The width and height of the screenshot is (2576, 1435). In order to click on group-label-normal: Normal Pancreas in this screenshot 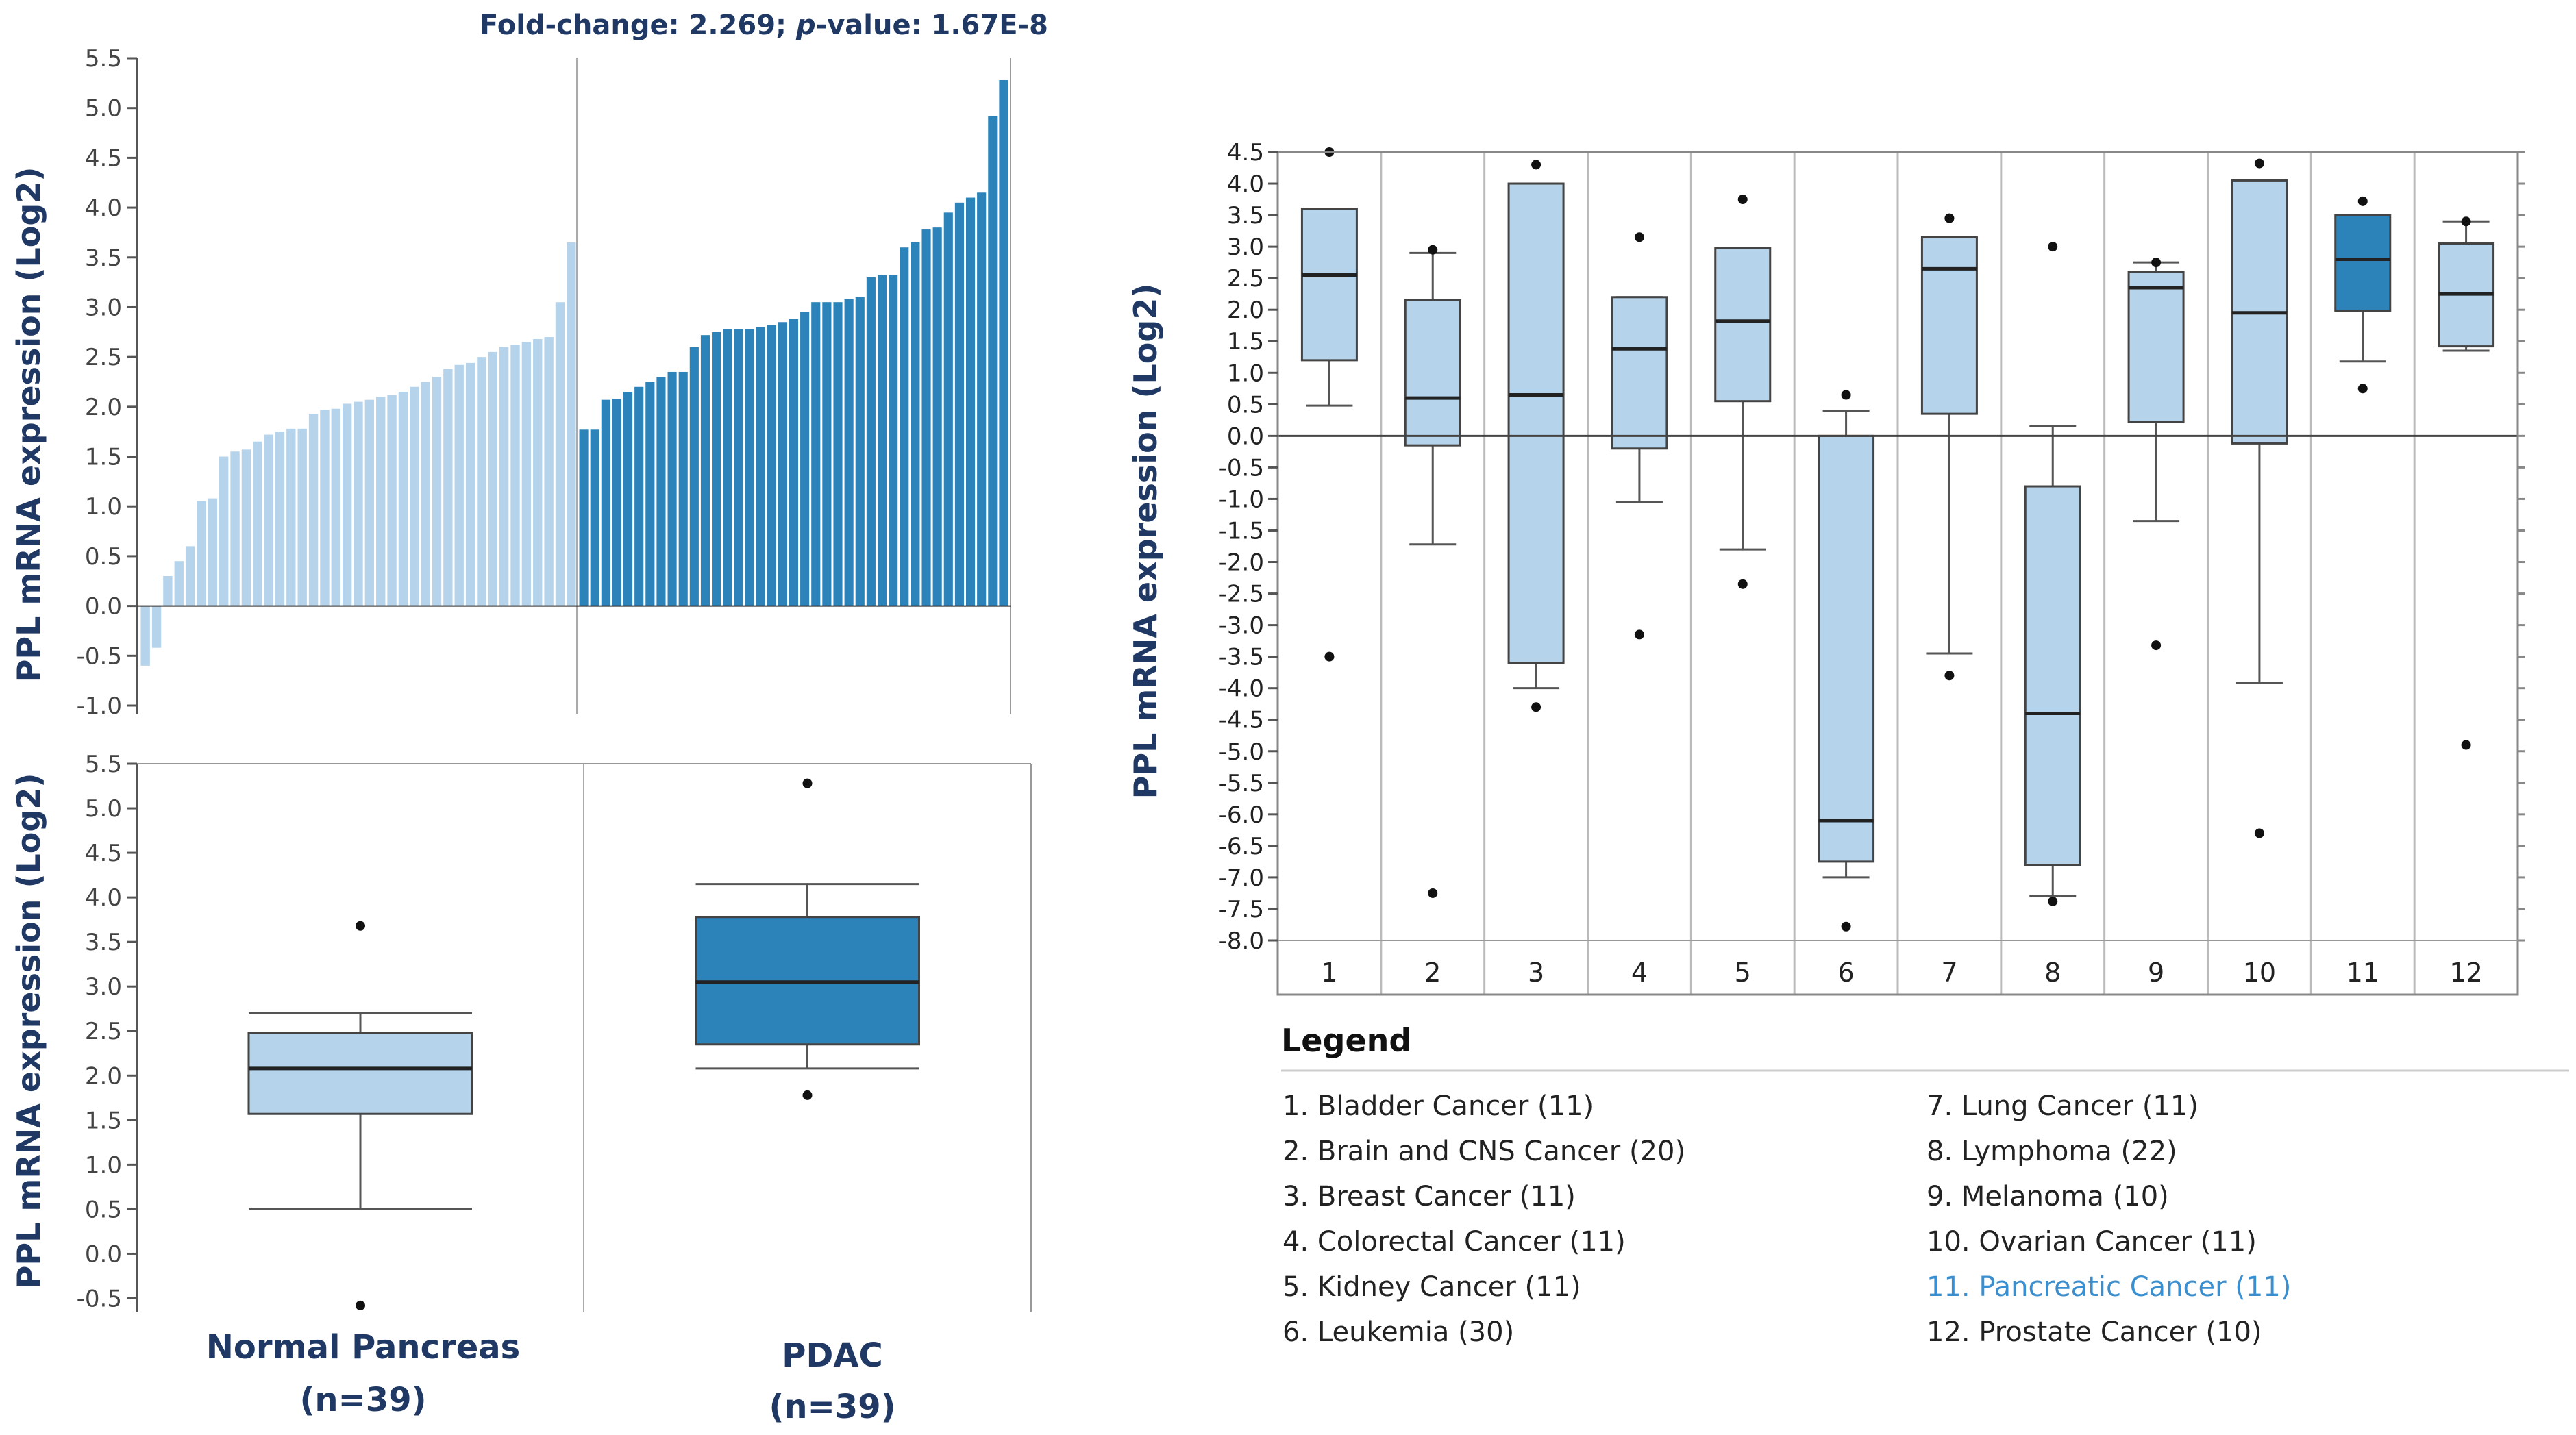, I will do `click(363, 1347)`.